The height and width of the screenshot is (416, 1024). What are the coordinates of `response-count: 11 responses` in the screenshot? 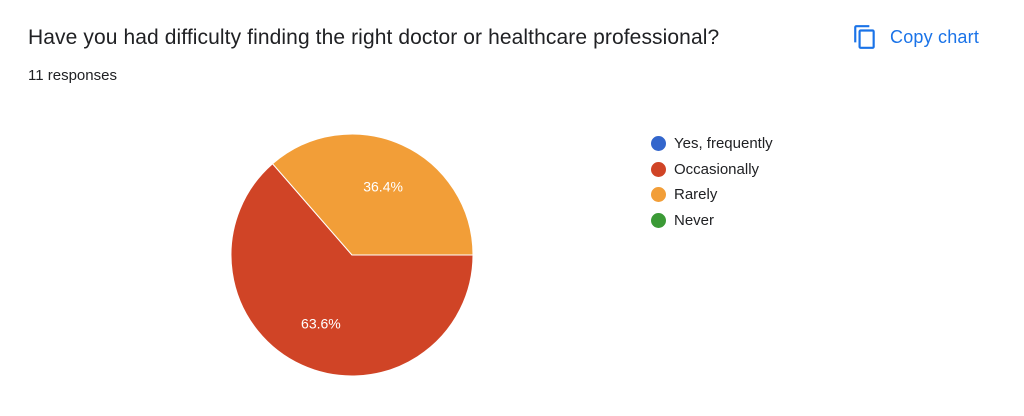 It's located at (72, 75).